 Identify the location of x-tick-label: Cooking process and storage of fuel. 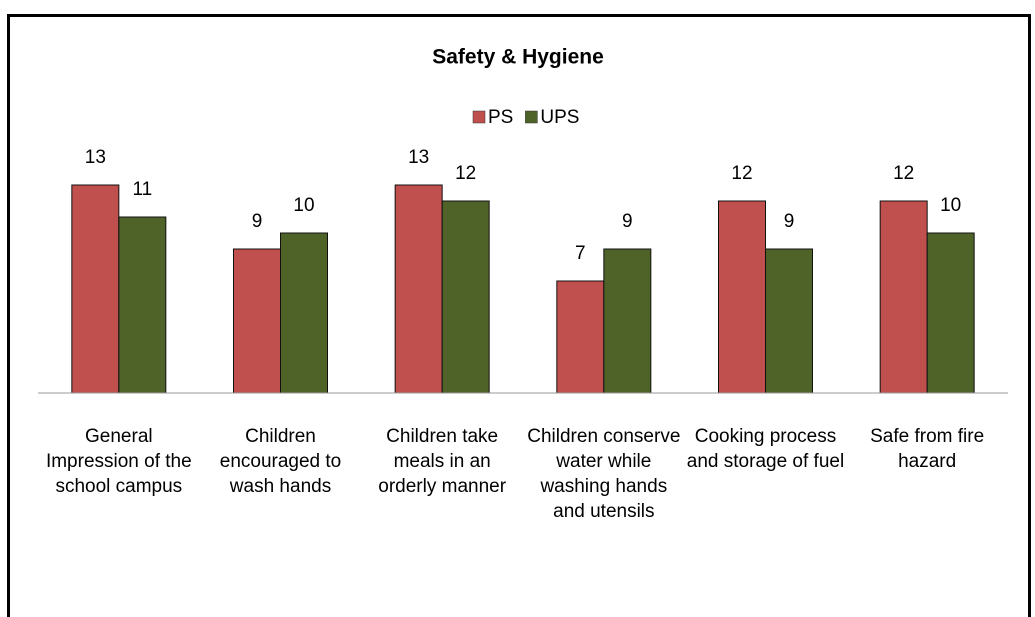
(765, 449).